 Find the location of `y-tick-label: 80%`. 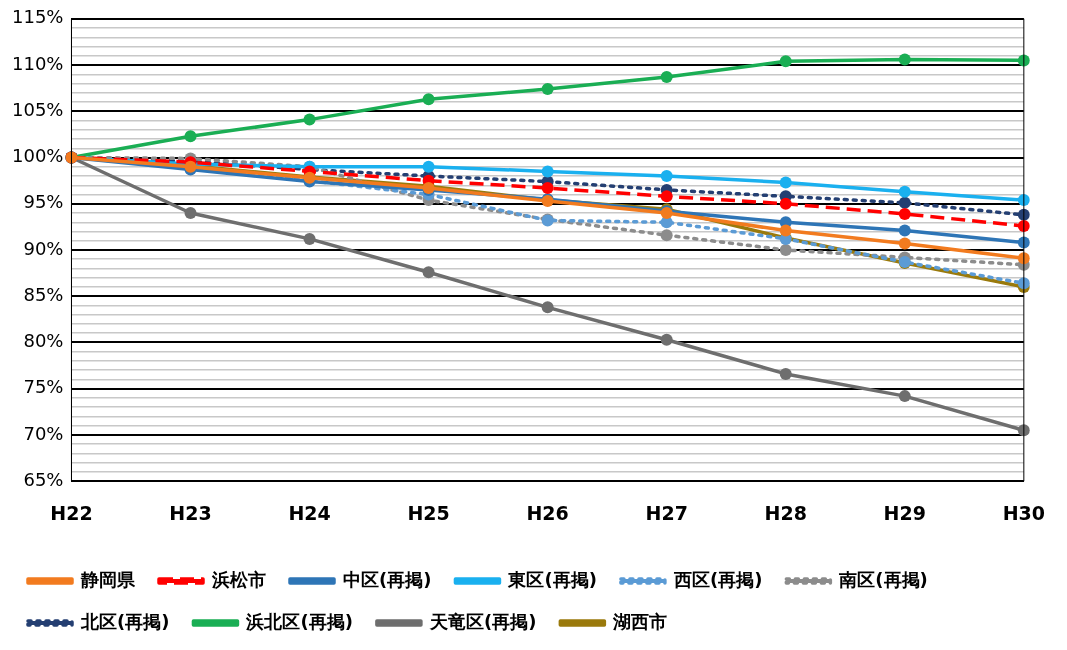

y-tick-label: 80% is located at coordinates (43, 341).